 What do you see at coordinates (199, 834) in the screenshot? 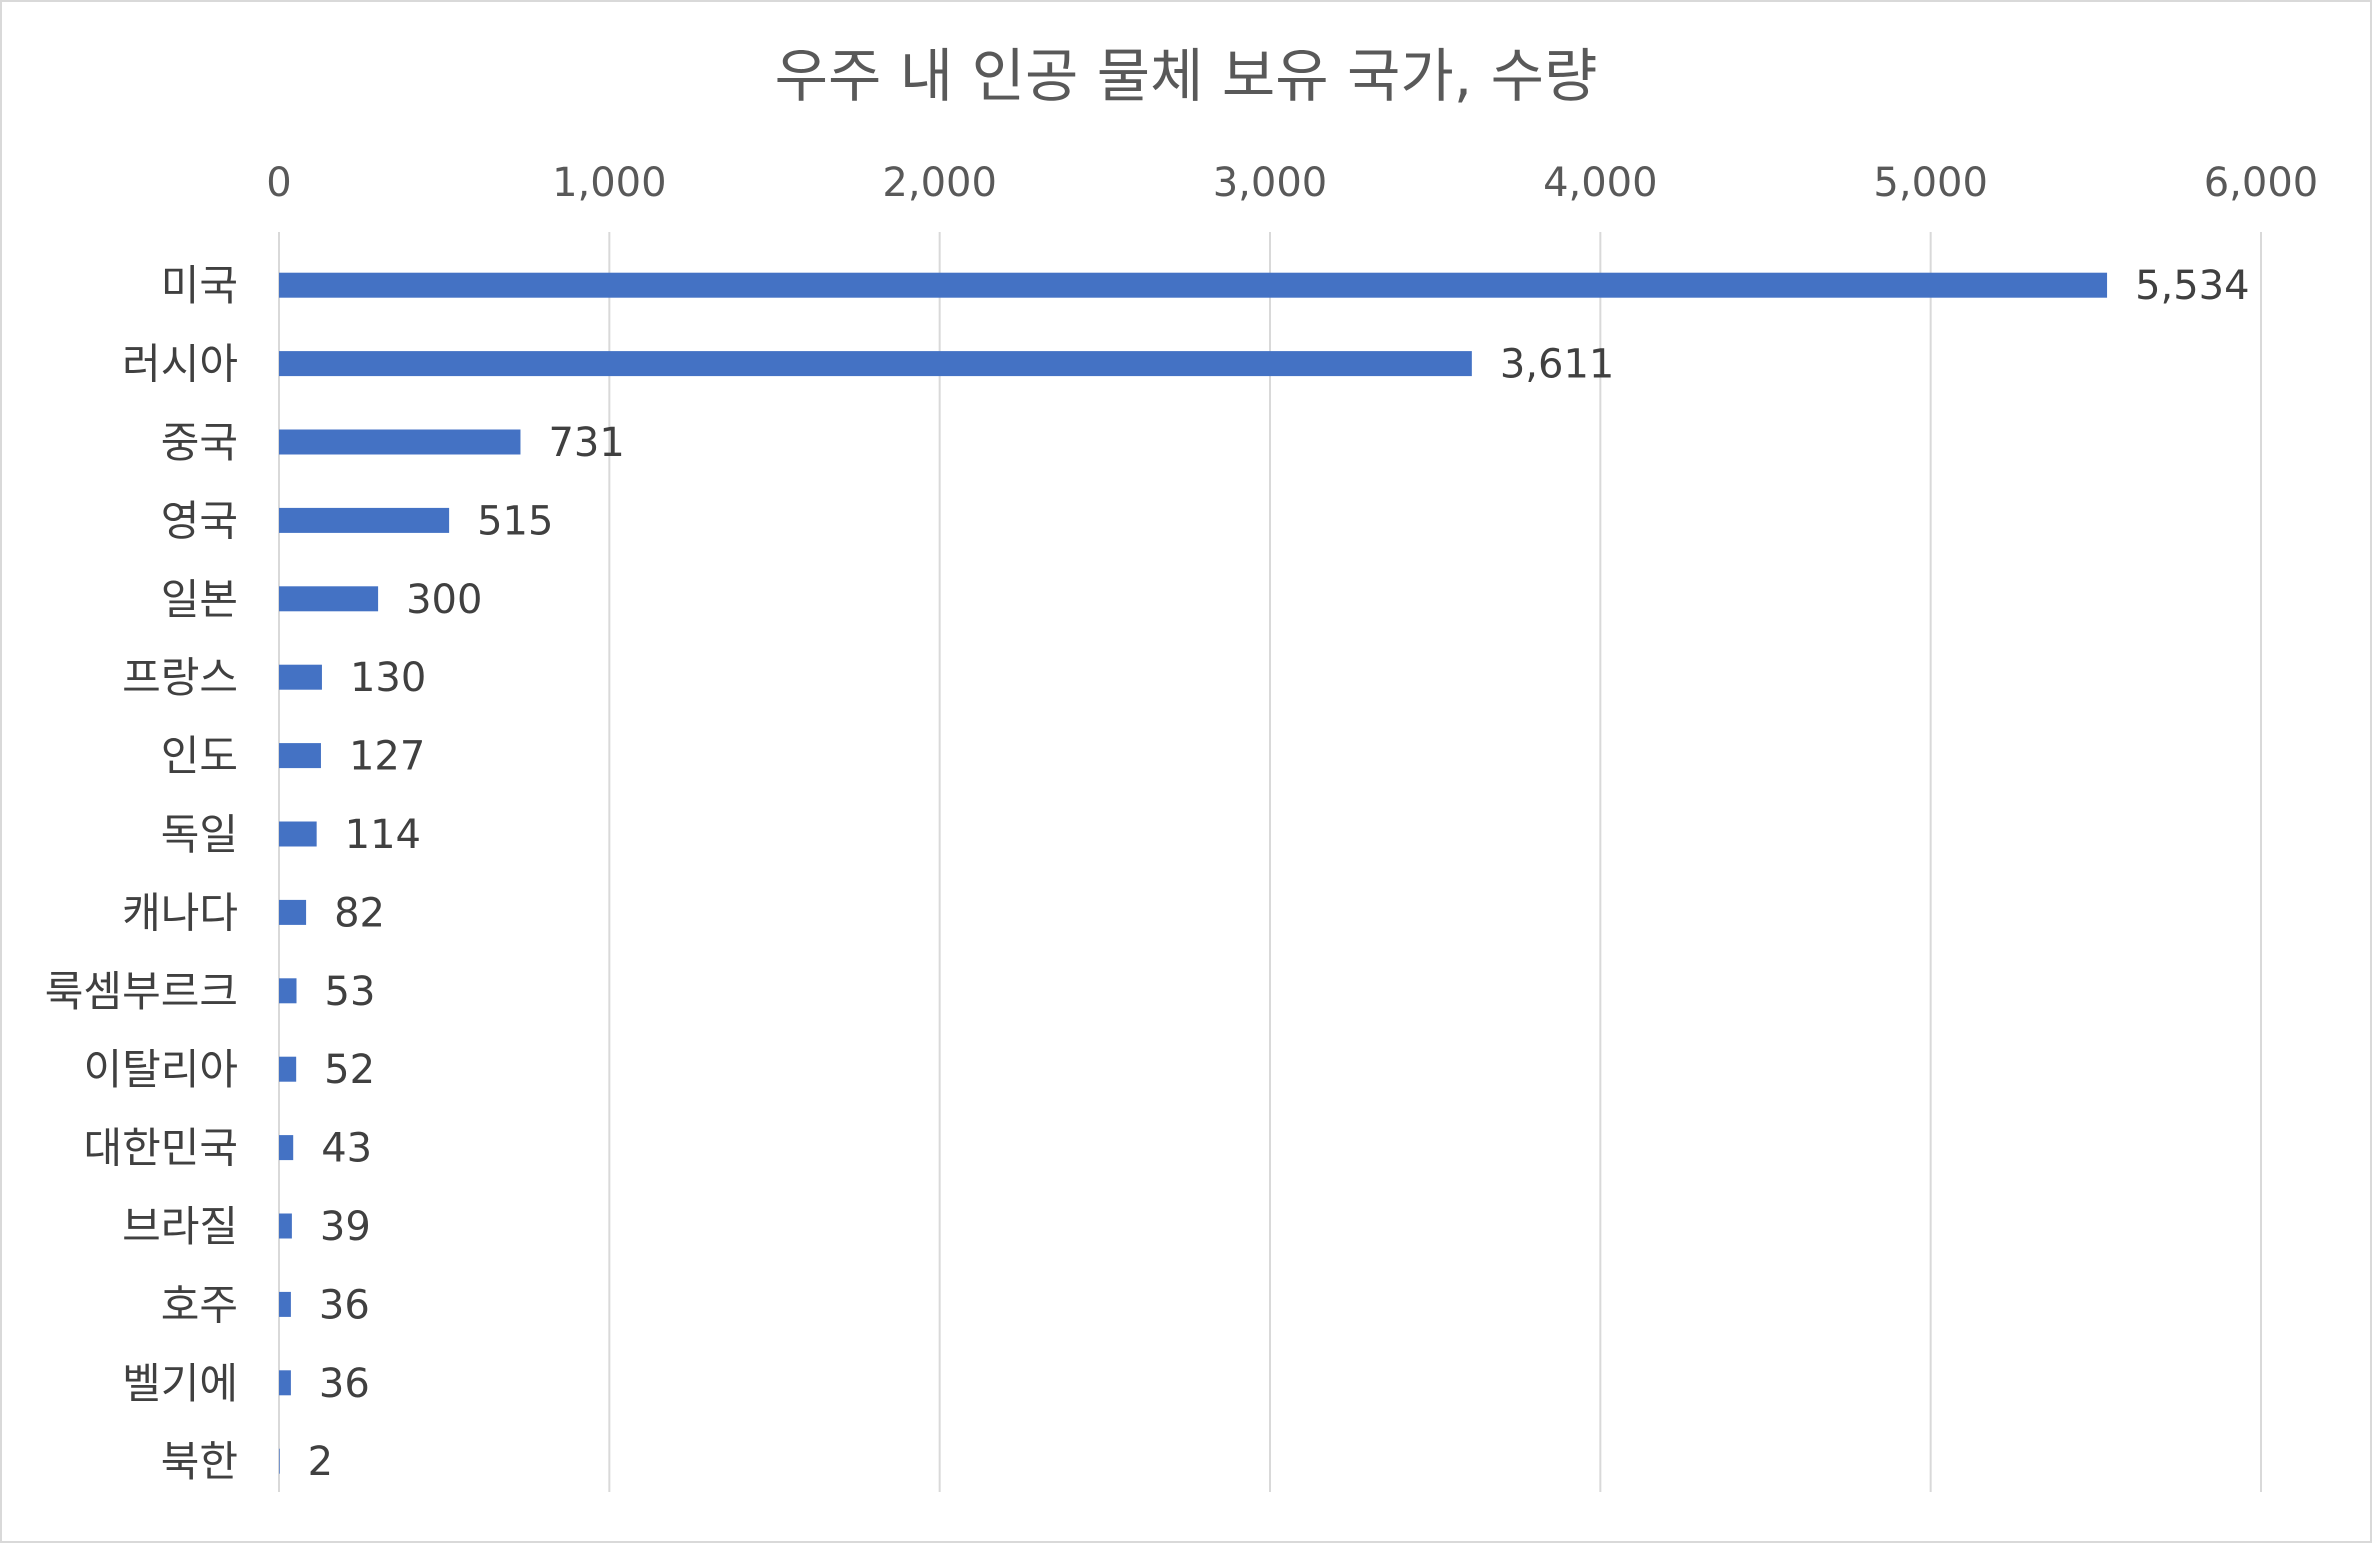
I see `category-label: 독일` at bounding box center [199, 834].